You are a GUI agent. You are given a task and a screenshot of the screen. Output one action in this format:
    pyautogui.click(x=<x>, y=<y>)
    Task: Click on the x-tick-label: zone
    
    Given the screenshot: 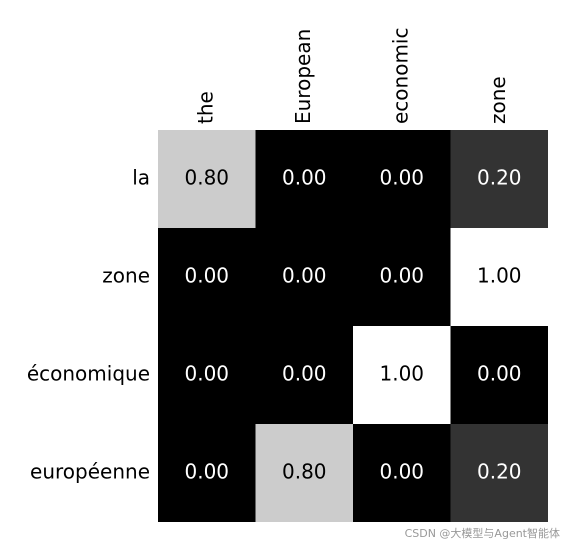 What is the action you would take?
    pyautogui.click(x=498, y=100)
    